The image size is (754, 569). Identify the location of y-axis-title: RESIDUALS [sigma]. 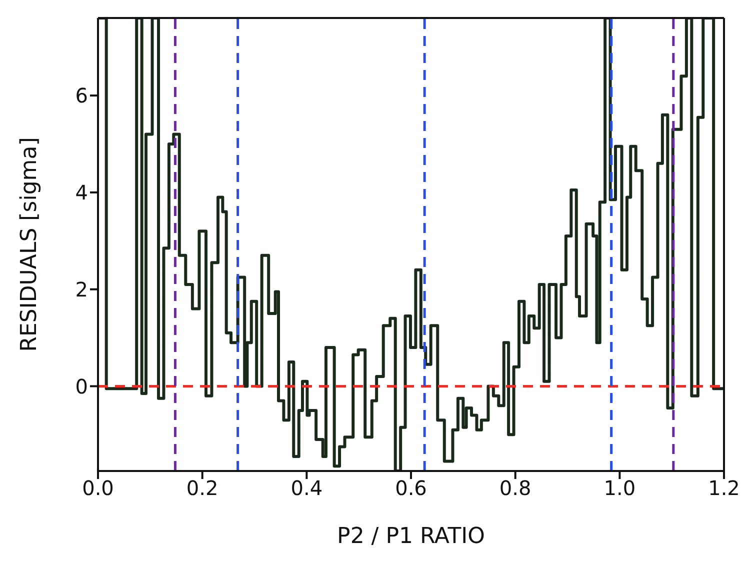
(29, 244).